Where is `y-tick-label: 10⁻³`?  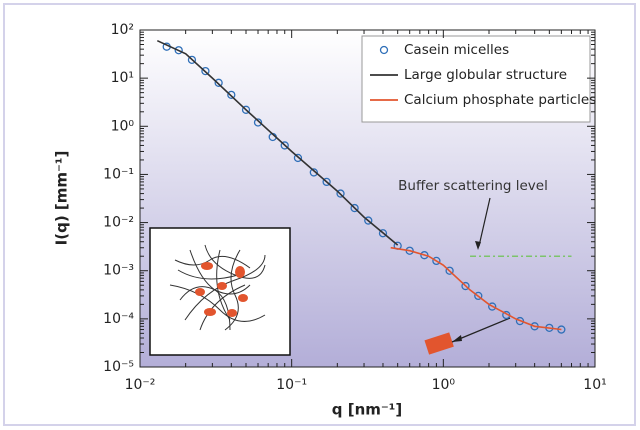
y-tick-label: 10⁻³ is located at coordinates (118, 271).